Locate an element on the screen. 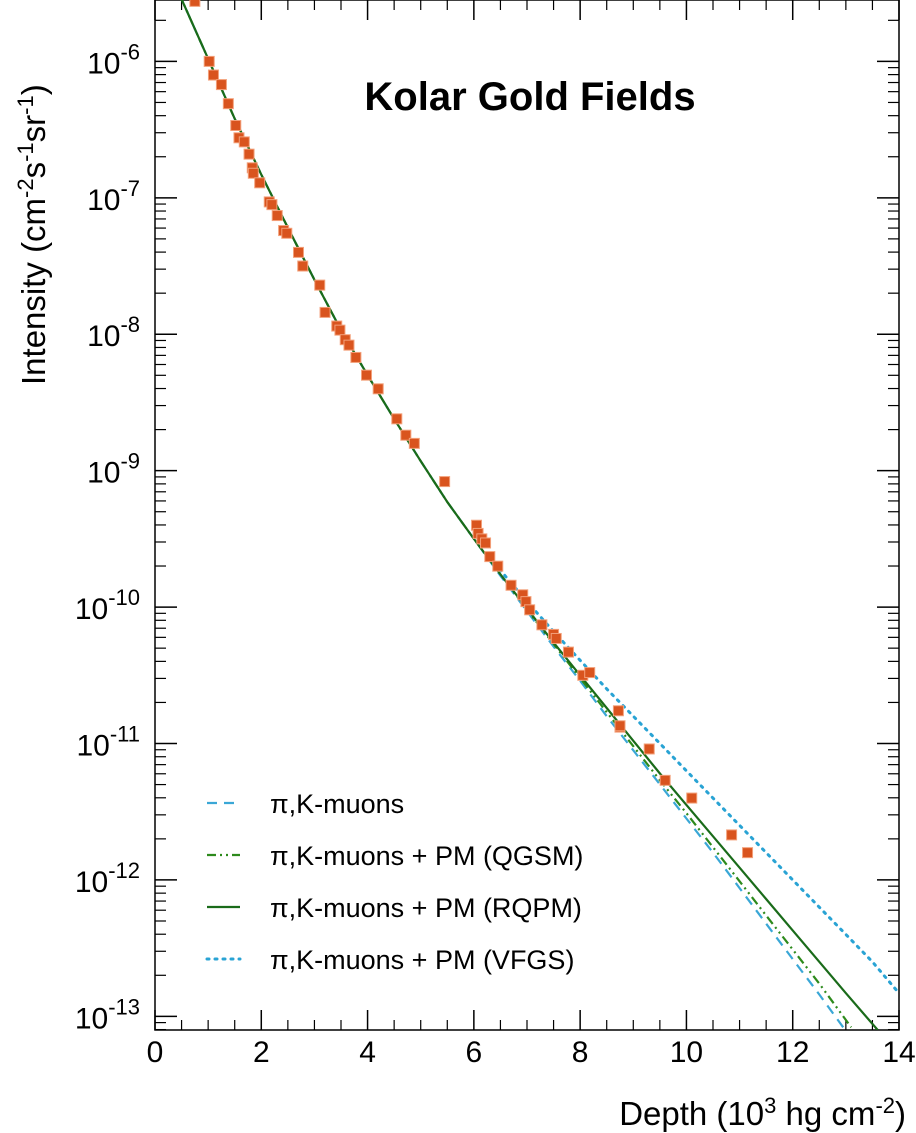 The width and height of the screenshot is (916, 1133). x-tick-label: 4 is located at coordinates (367, 1052).